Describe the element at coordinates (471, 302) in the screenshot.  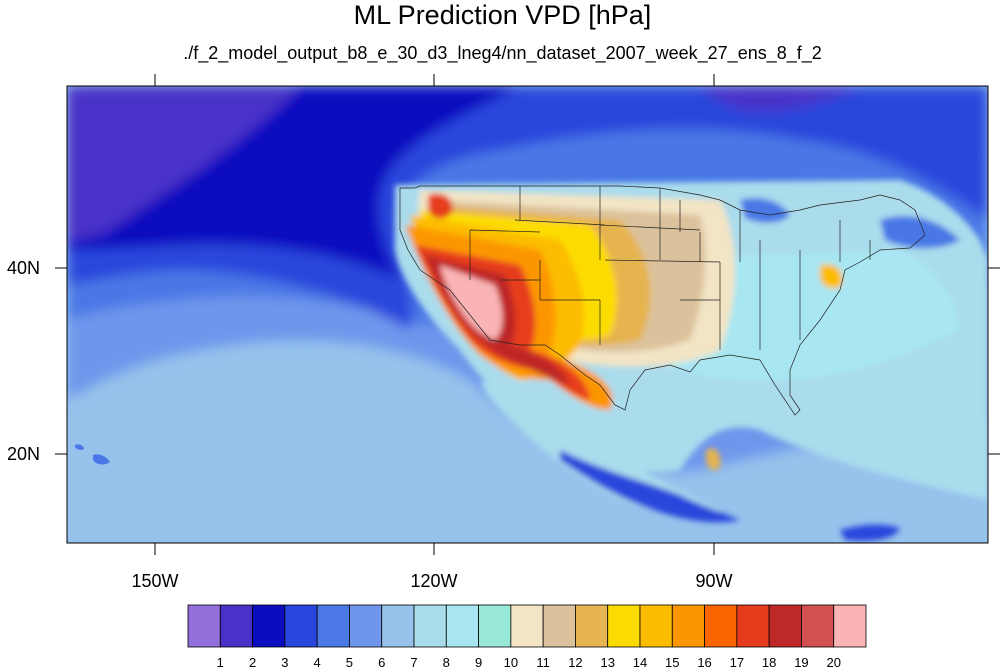
I see `land-pink` at that location.